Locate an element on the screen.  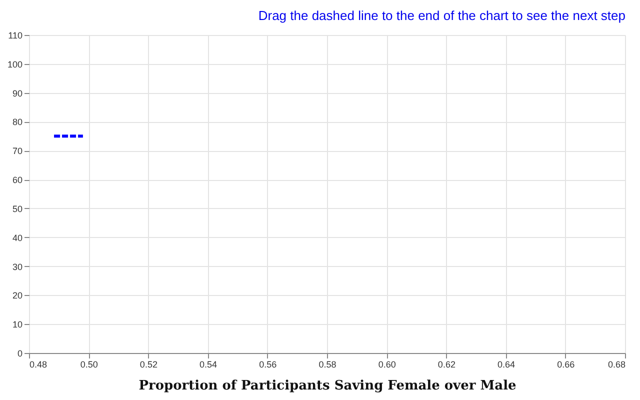
x-tick-label: 0.62 is located at coordinates (447, 365).